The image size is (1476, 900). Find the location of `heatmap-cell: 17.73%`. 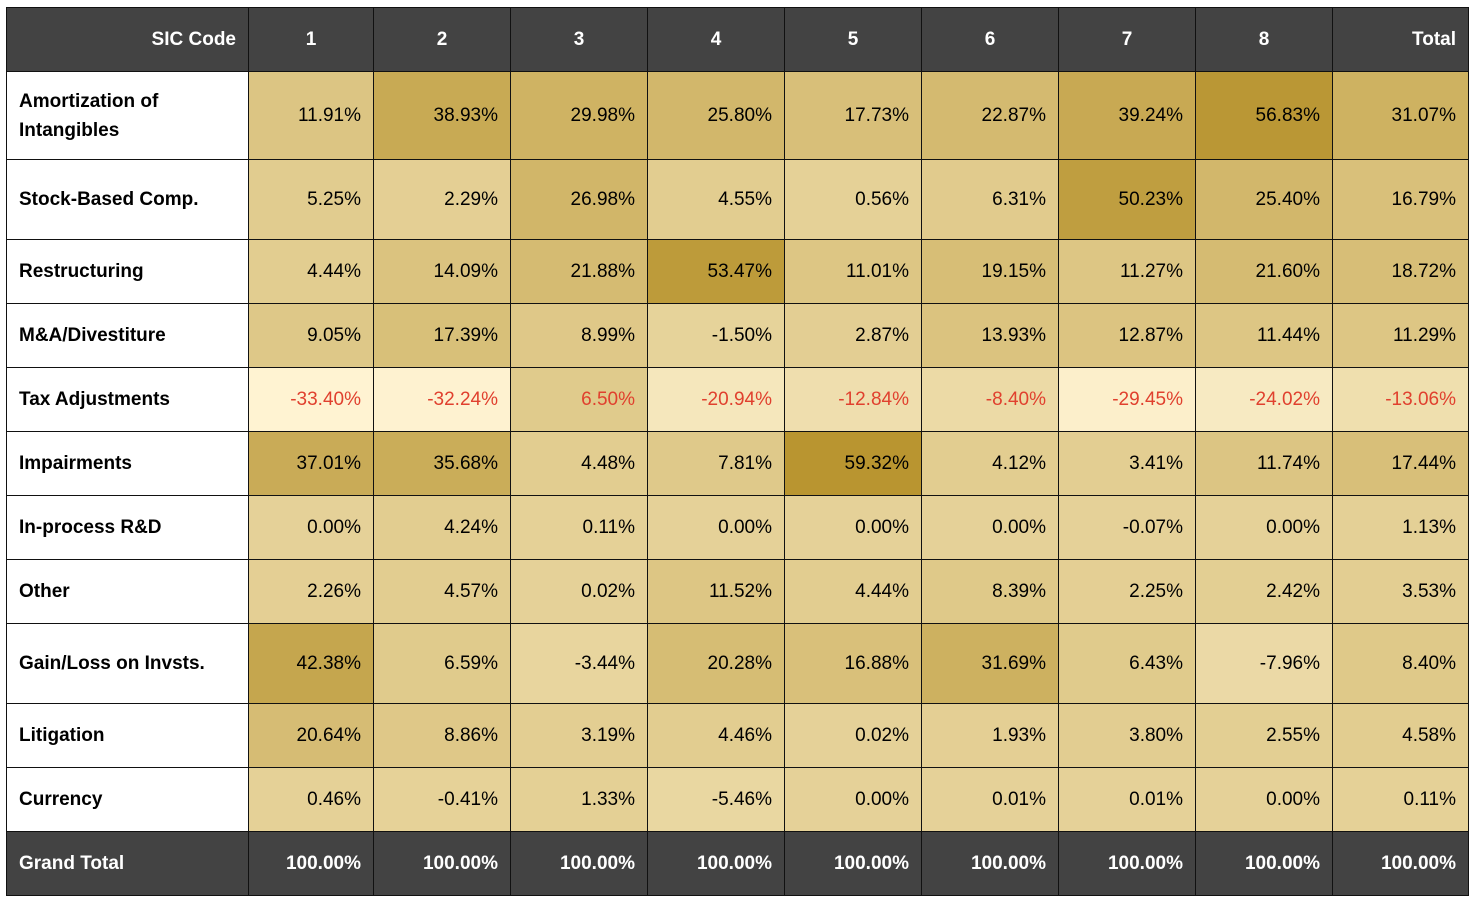

heatmap-cell: 17.73% is located at coordinates (853, 115).